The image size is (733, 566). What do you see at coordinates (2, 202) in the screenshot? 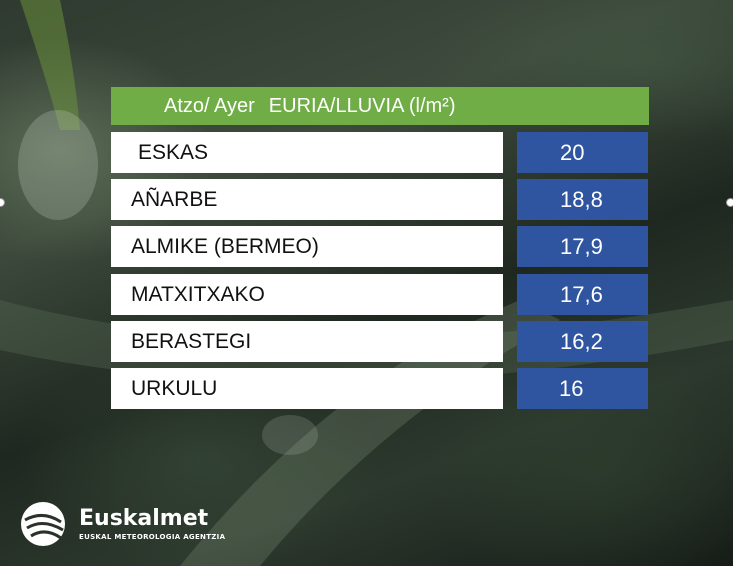
I see `edge-handle-left` at bounding box center [2, 202].